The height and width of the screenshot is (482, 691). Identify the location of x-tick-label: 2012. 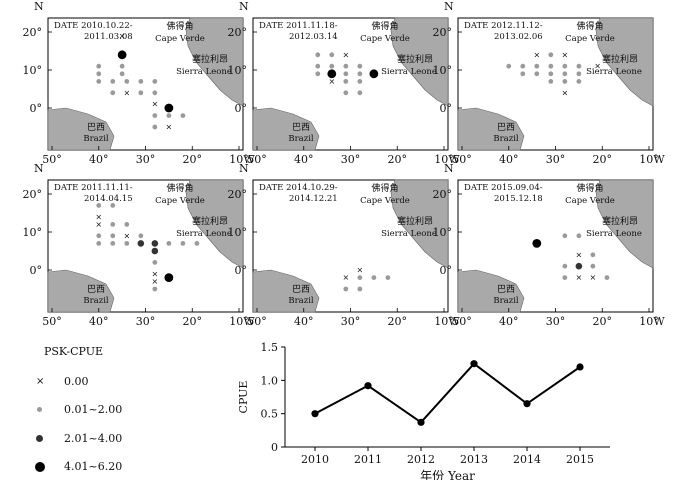
(421, 459).